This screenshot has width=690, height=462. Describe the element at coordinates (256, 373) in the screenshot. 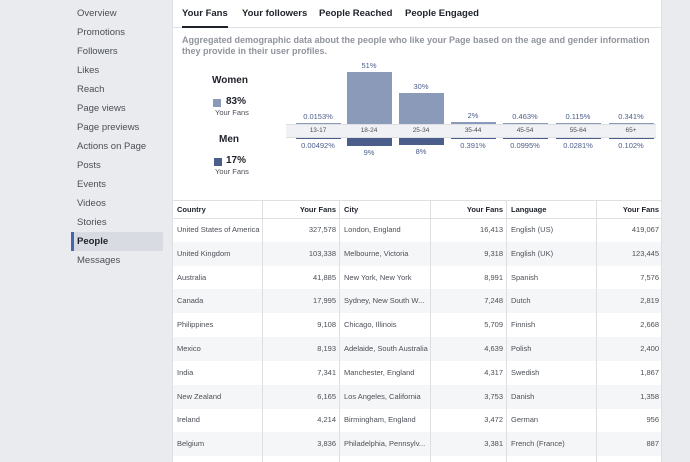

I see `table-row: India 7,341` at that location.